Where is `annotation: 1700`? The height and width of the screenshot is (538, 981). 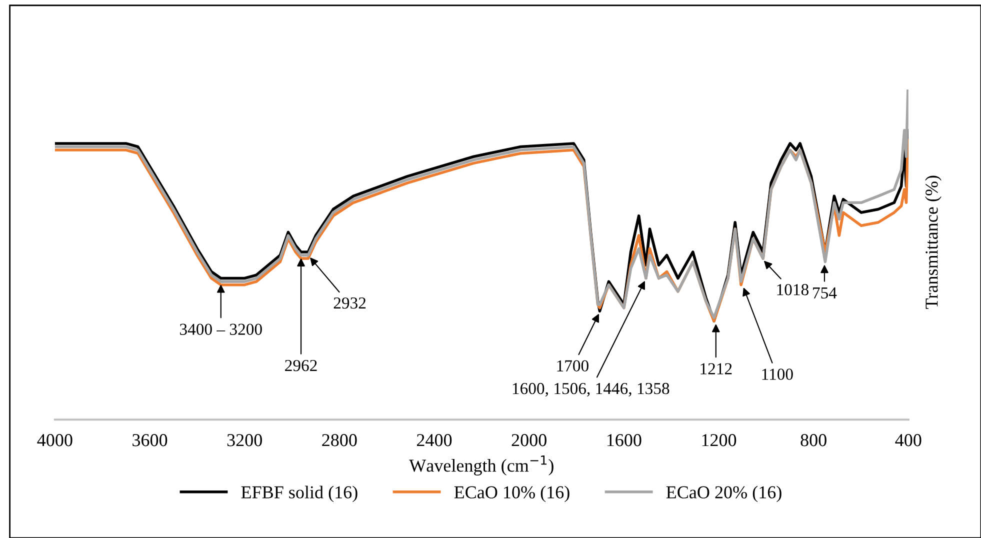 annotation: 1700 is located at coordinates (572, 366).